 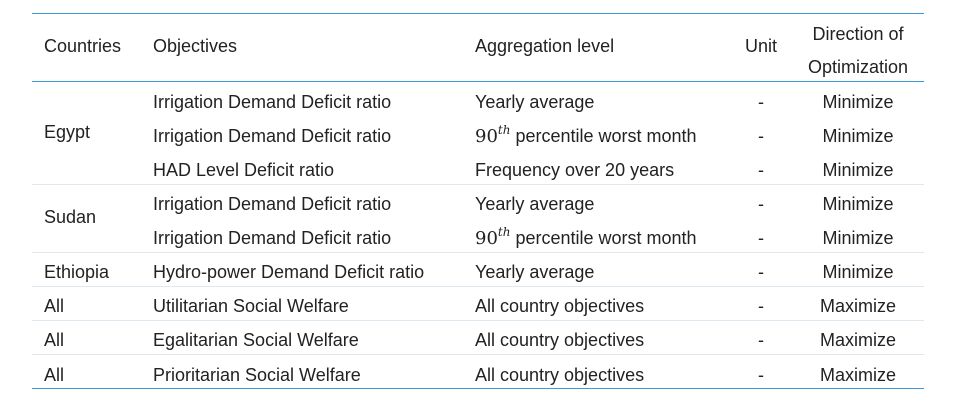 What do you see at coordinates (251, 306) in the screenshot?
I see `row-objective: Utilitarian Social Welfare` at bounding box center [251, 306].